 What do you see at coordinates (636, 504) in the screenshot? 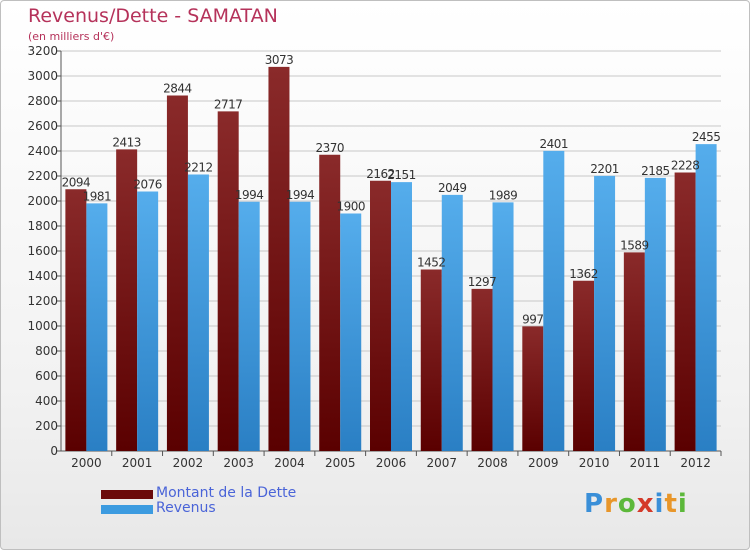
I see `proxiti-logo: Proxiti` at bounding box center [636, 504].